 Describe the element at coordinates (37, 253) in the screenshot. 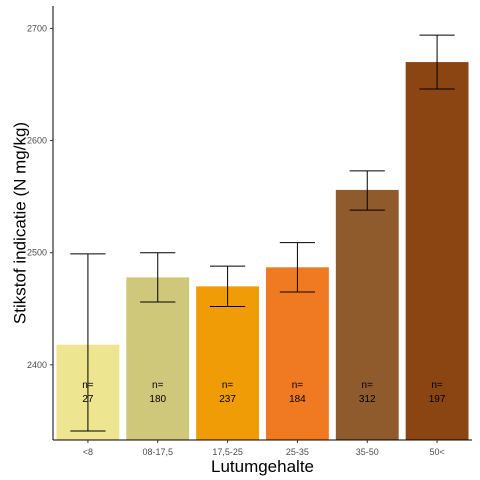

I see `y-tick-label: 2500` at that location.